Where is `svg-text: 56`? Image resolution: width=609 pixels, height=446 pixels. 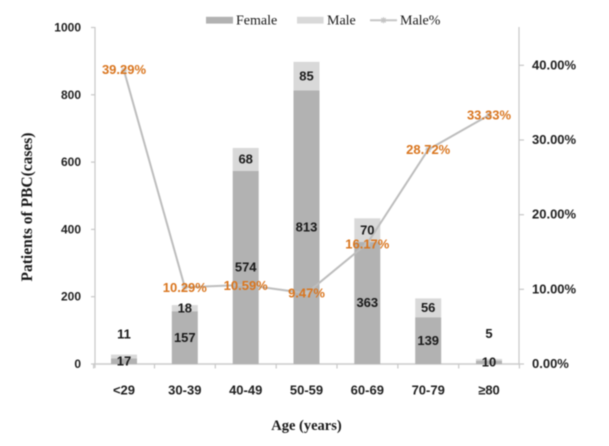
svg-text: 56 is located at coordinates (428, 307).